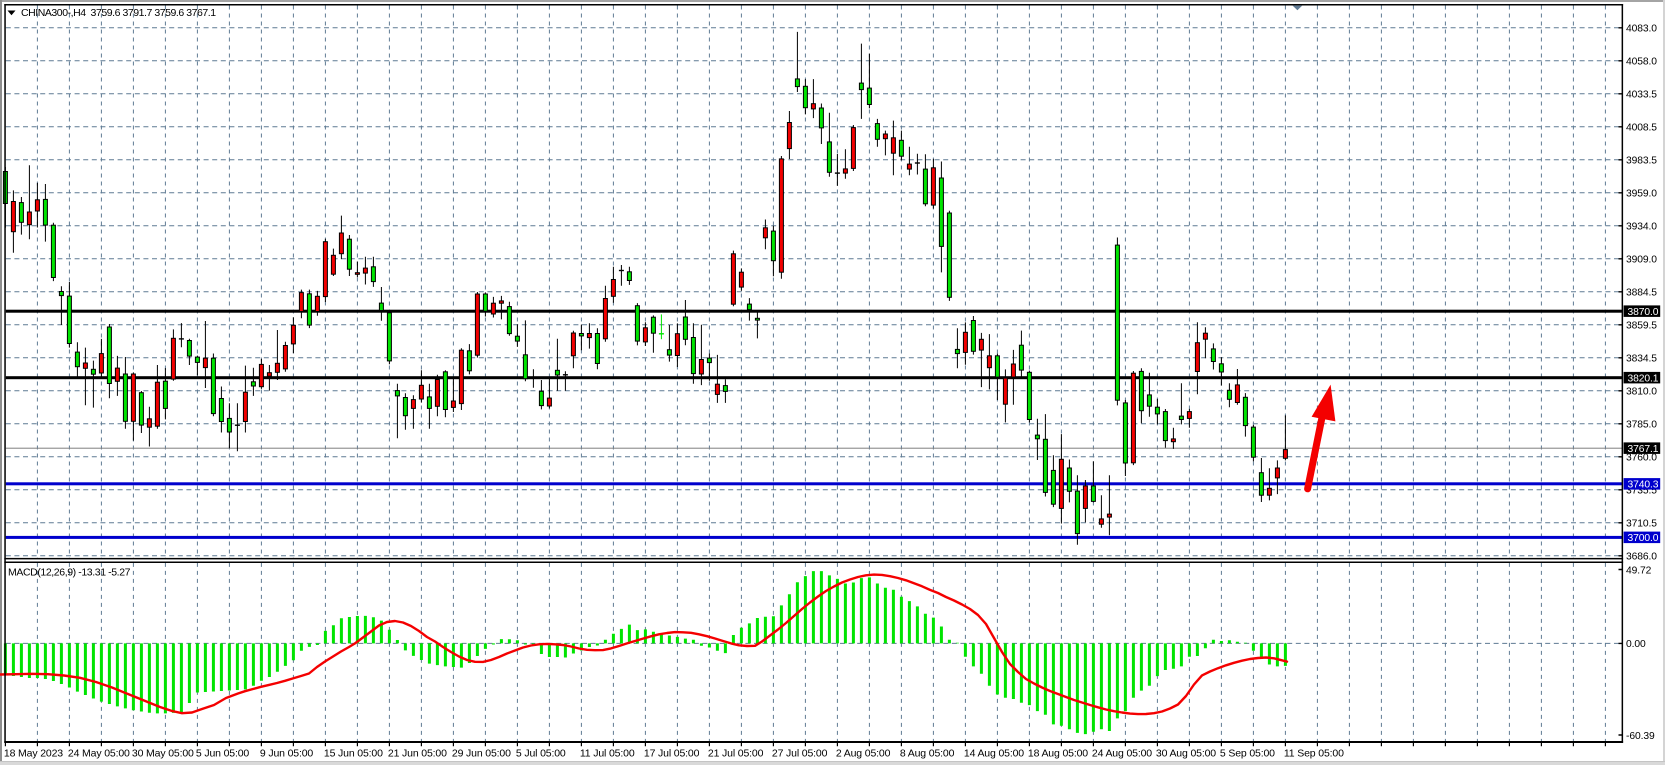 This screenshot has height=765, width=1665. What do you see at coordinates (1641, 425) in the screenshot?
I see `svg-text: 3785.0` at bounding box center [1641, 425].